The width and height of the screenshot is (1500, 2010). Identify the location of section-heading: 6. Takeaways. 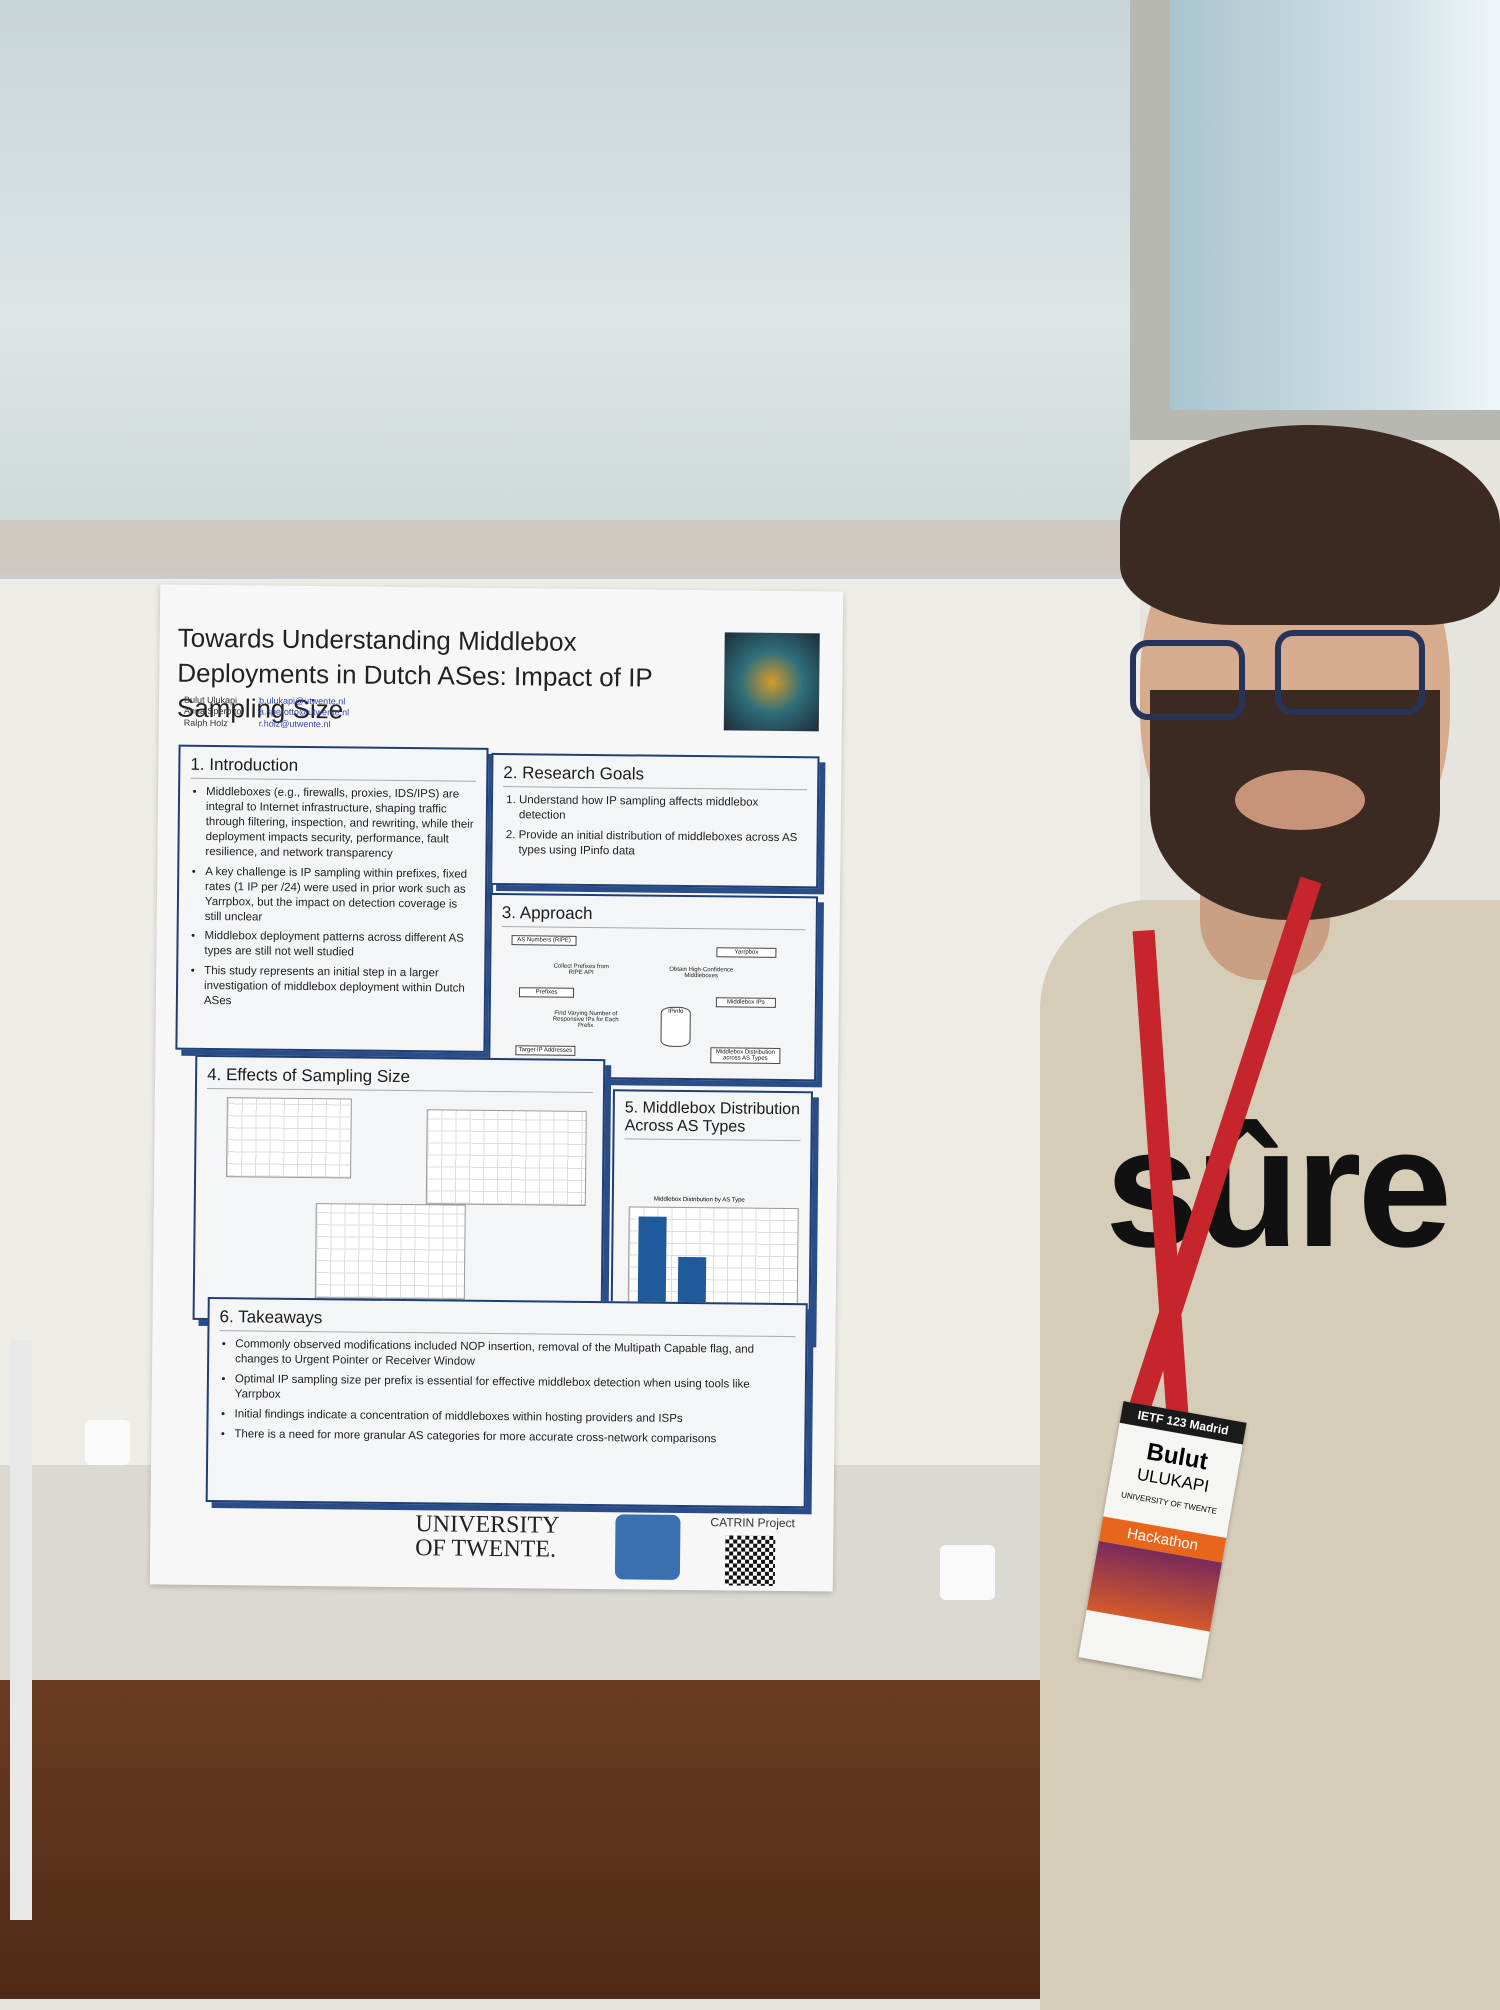
(507, 1322).